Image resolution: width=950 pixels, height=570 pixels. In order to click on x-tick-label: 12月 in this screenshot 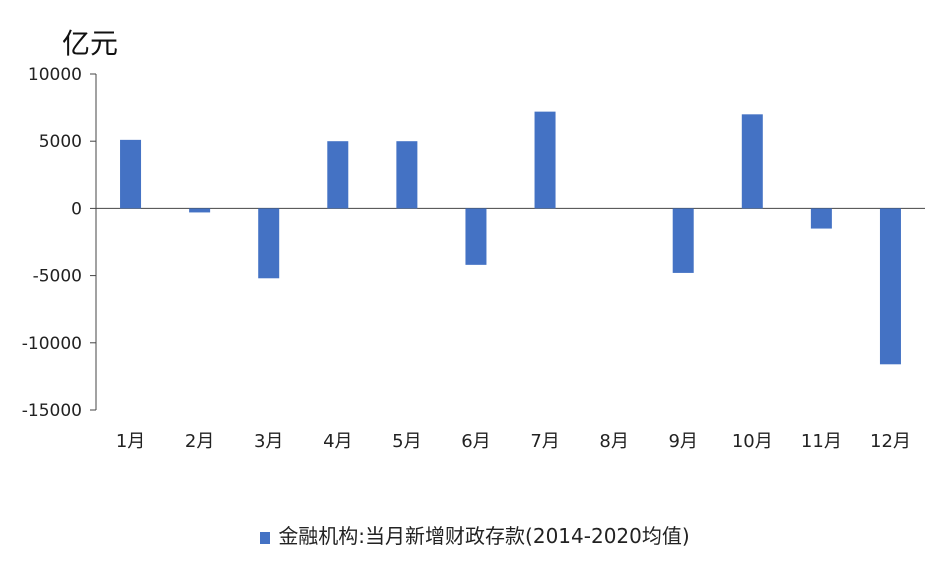, I will do `click(890, 441)`.